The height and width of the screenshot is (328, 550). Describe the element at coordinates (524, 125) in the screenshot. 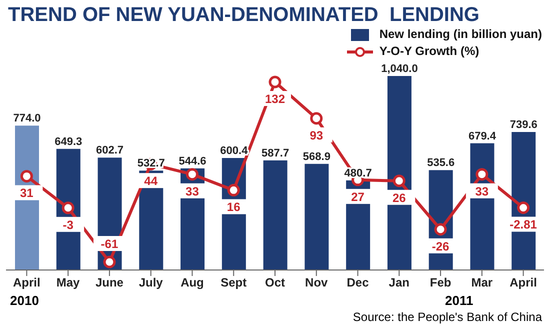

I see `data-label: 739.6` at that location.